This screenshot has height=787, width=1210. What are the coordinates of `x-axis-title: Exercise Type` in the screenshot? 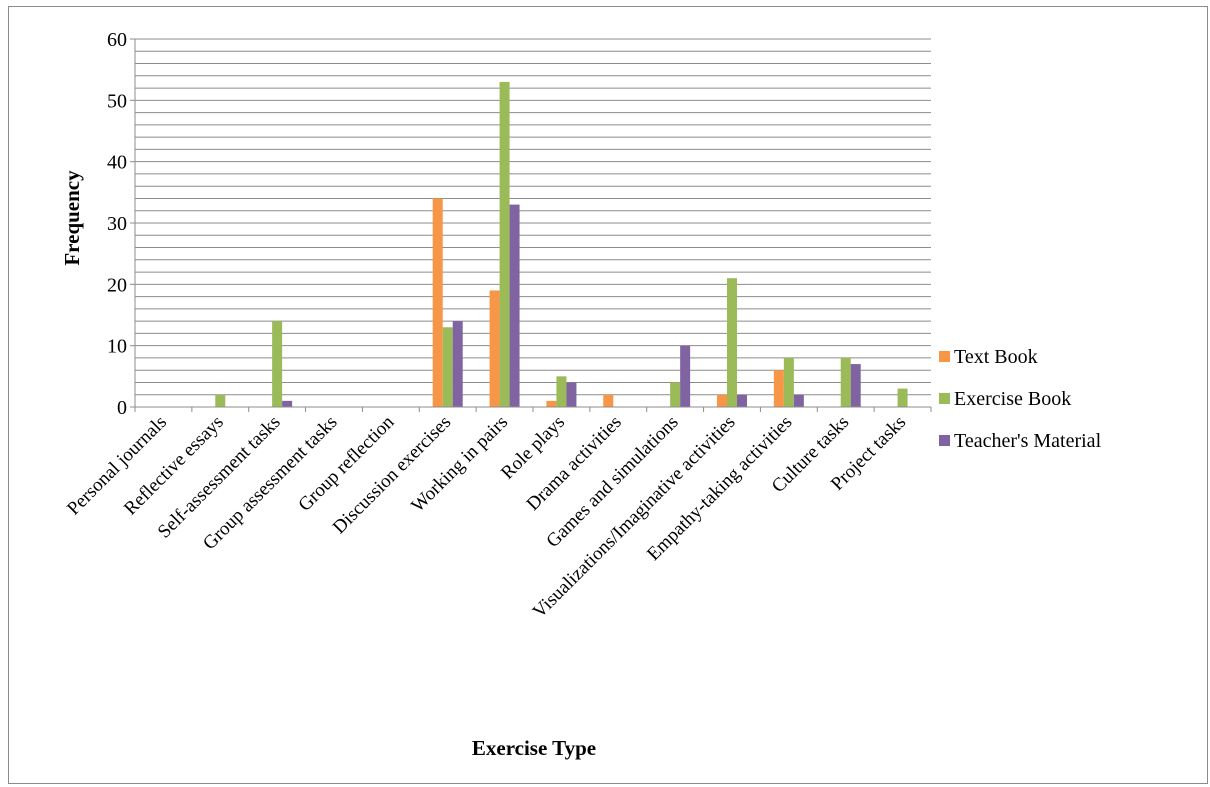 It's located at (534, 748).